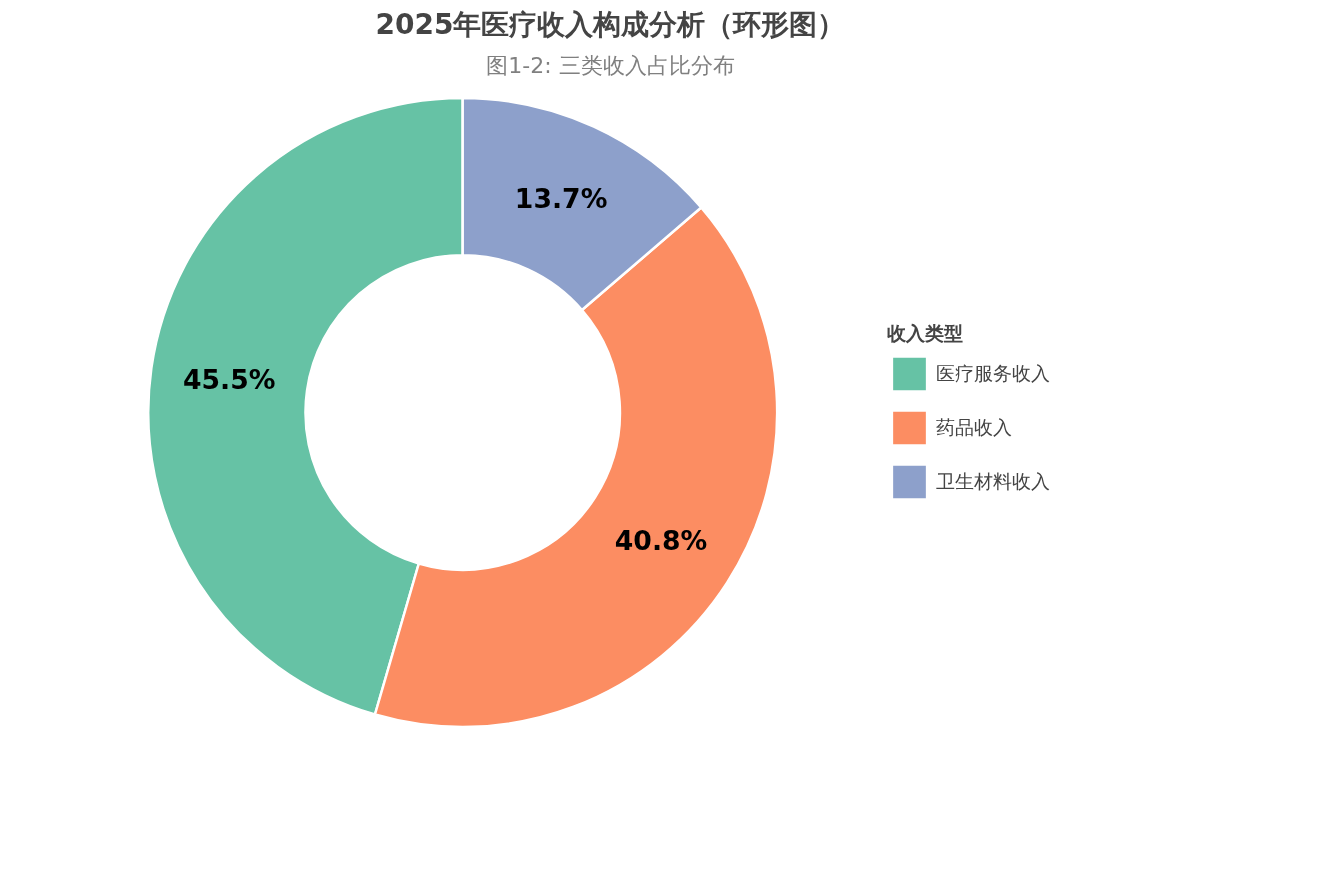  Describe the element at coordinates (610, 24) in the screenshot. I see `chart-title: 2025年医疗收入构成分析（环形图）` at that location.